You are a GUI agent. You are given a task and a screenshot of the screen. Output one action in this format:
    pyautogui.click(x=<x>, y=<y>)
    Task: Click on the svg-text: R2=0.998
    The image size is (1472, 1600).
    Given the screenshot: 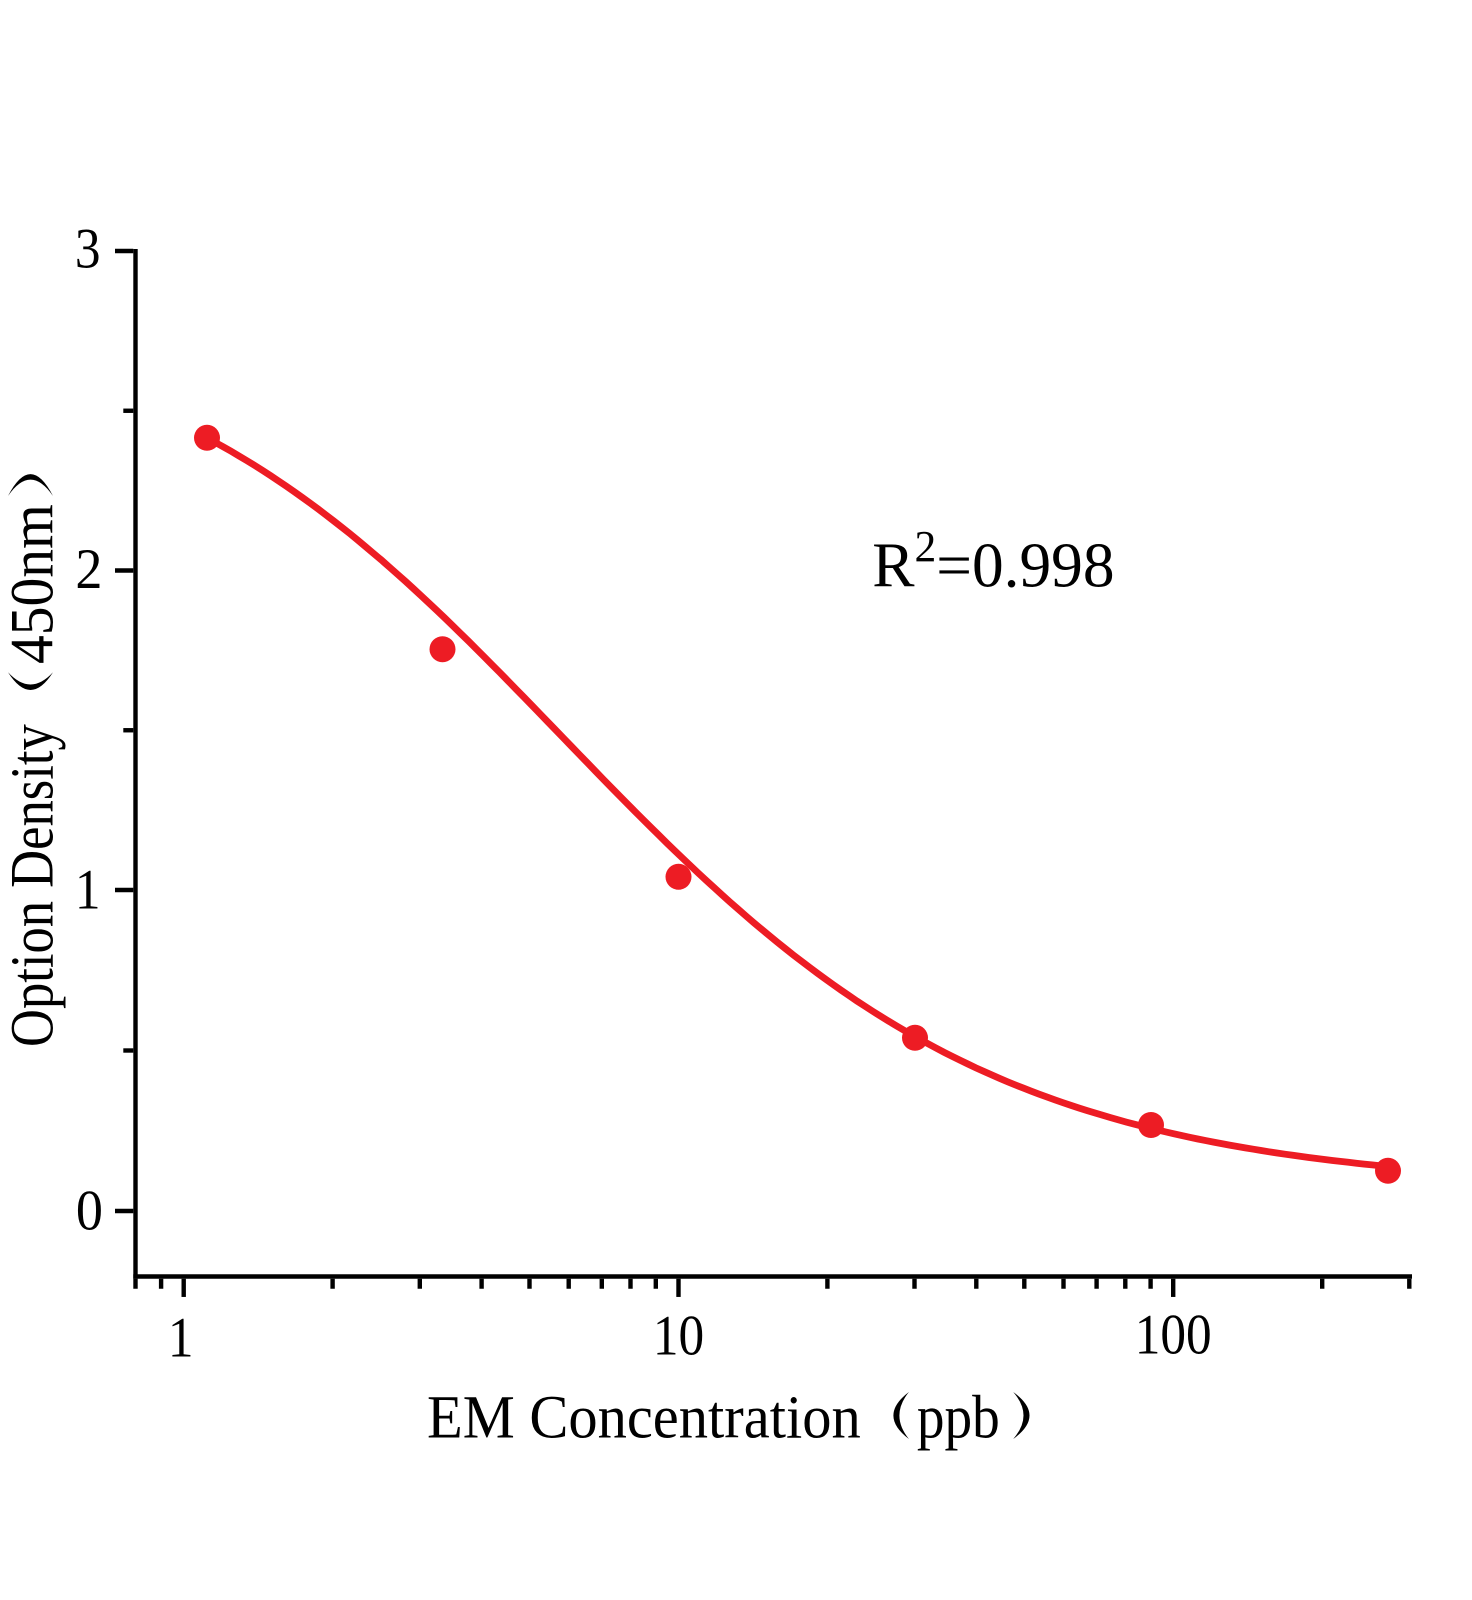 What is the action you would take?
    pyautogui.click(x=993, y=562)
    